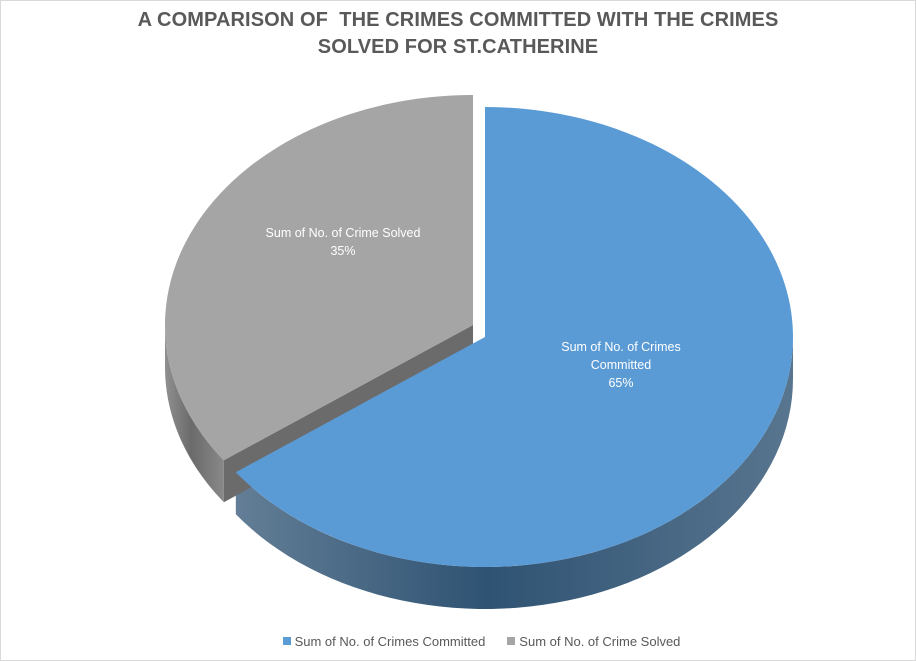  What do you see at coordinates (343, 242) in the screenshot?
I see `data-label-crime-solved: Sum of No. of Crime Solved 35%` at bounding box center [343, 242].